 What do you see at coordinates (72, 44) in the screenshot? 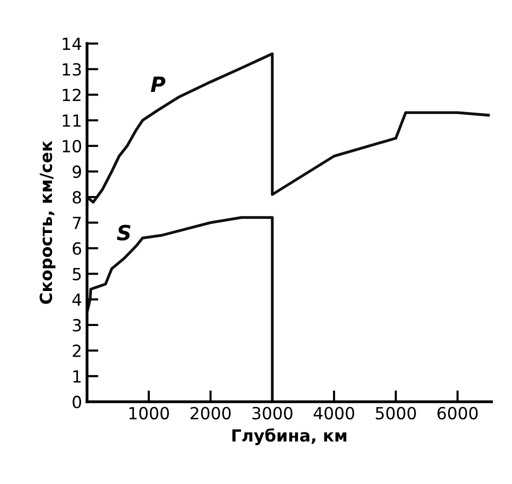
I see `y-tick-label: 14` at bounding box center [72, 44].